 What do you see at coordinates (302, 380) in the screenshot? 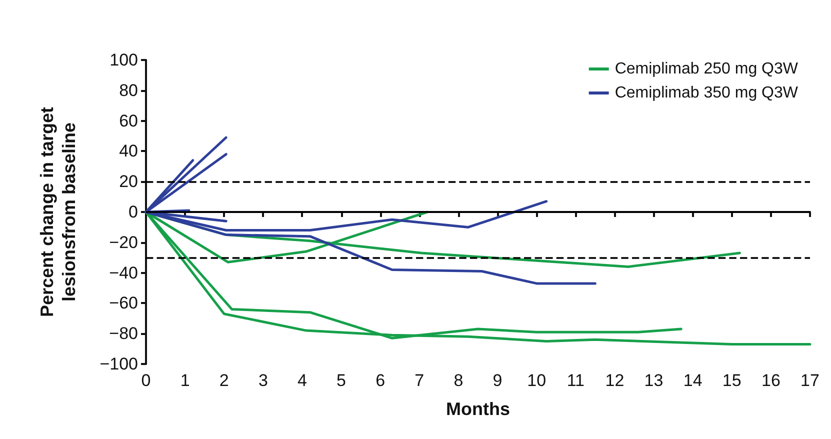
I see `x-tick-label: 4` at bounding box center [302, 380].